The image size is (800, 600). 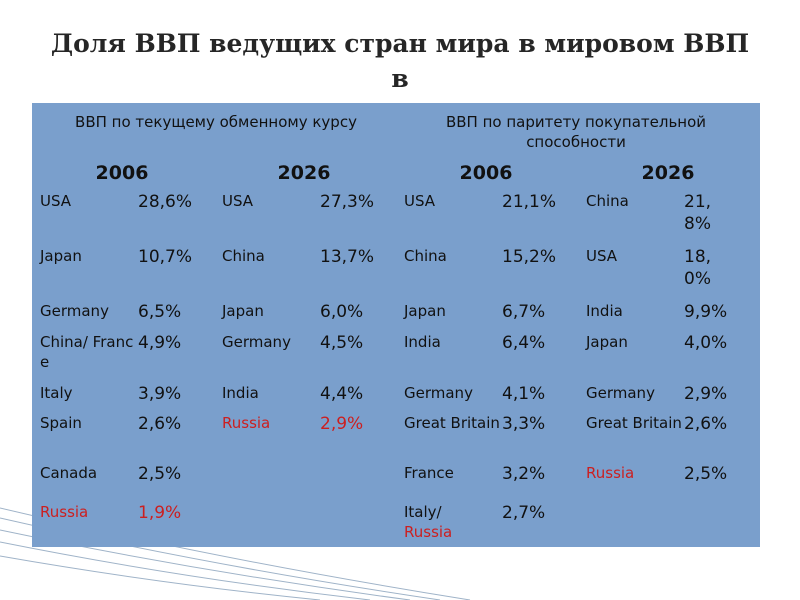 I want to click on share-cell: 3,3%, so click(x=524, y=424).